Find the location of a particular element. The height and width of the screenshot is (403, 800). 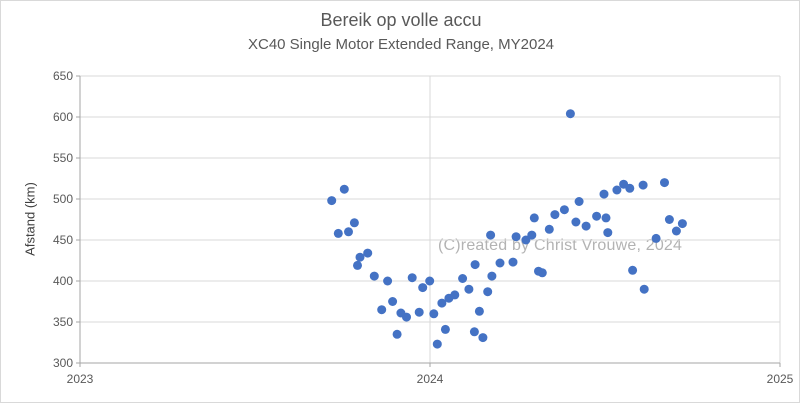

chart-subtitle: XC40 Single Motor Extended Range, MY2024 is located at coordinates (401, 44).